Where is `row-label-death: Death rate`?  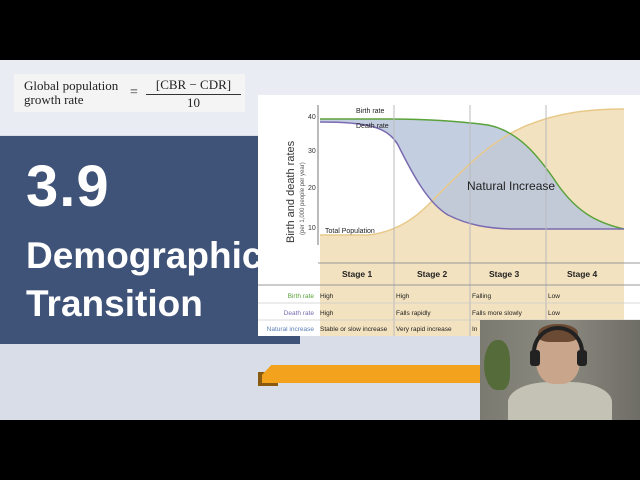
row-label-death: Death rate is located at coordinates (299, 313).